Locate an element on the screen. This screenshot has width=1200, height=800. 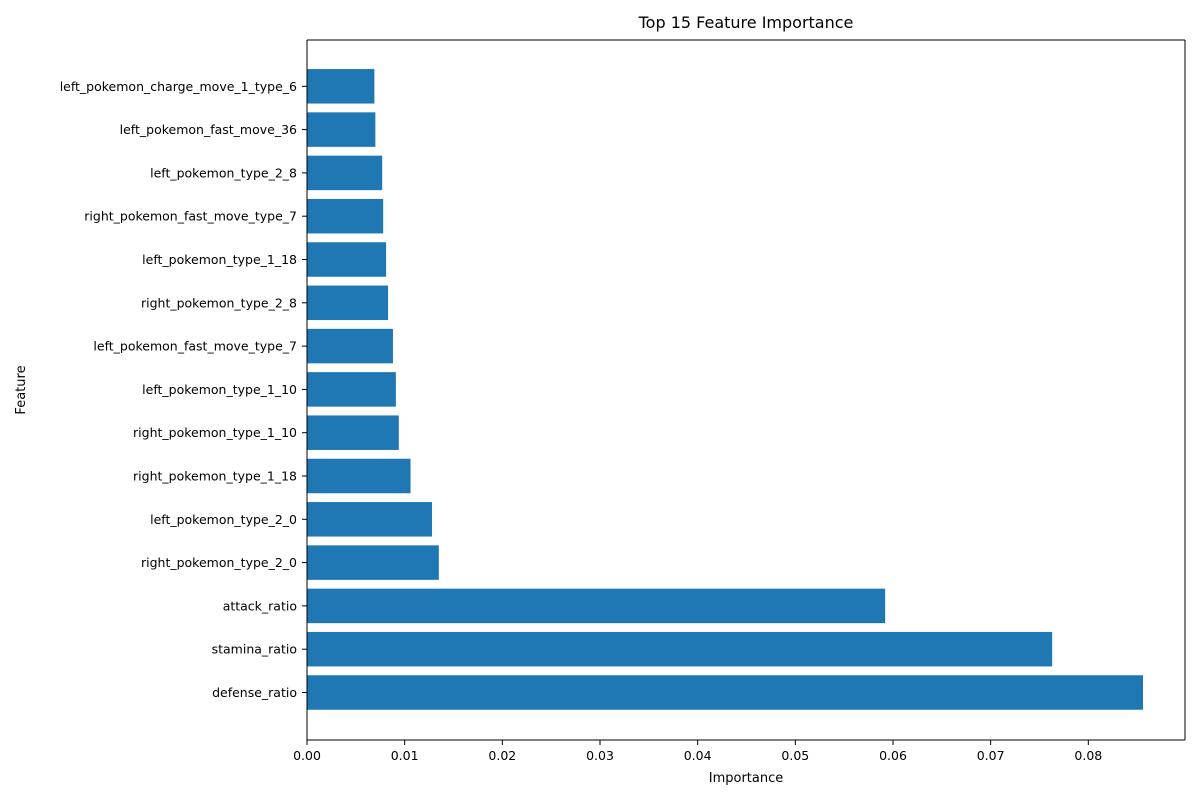
y-tick-label: attack_ratio is located at coordinates (260, 605).